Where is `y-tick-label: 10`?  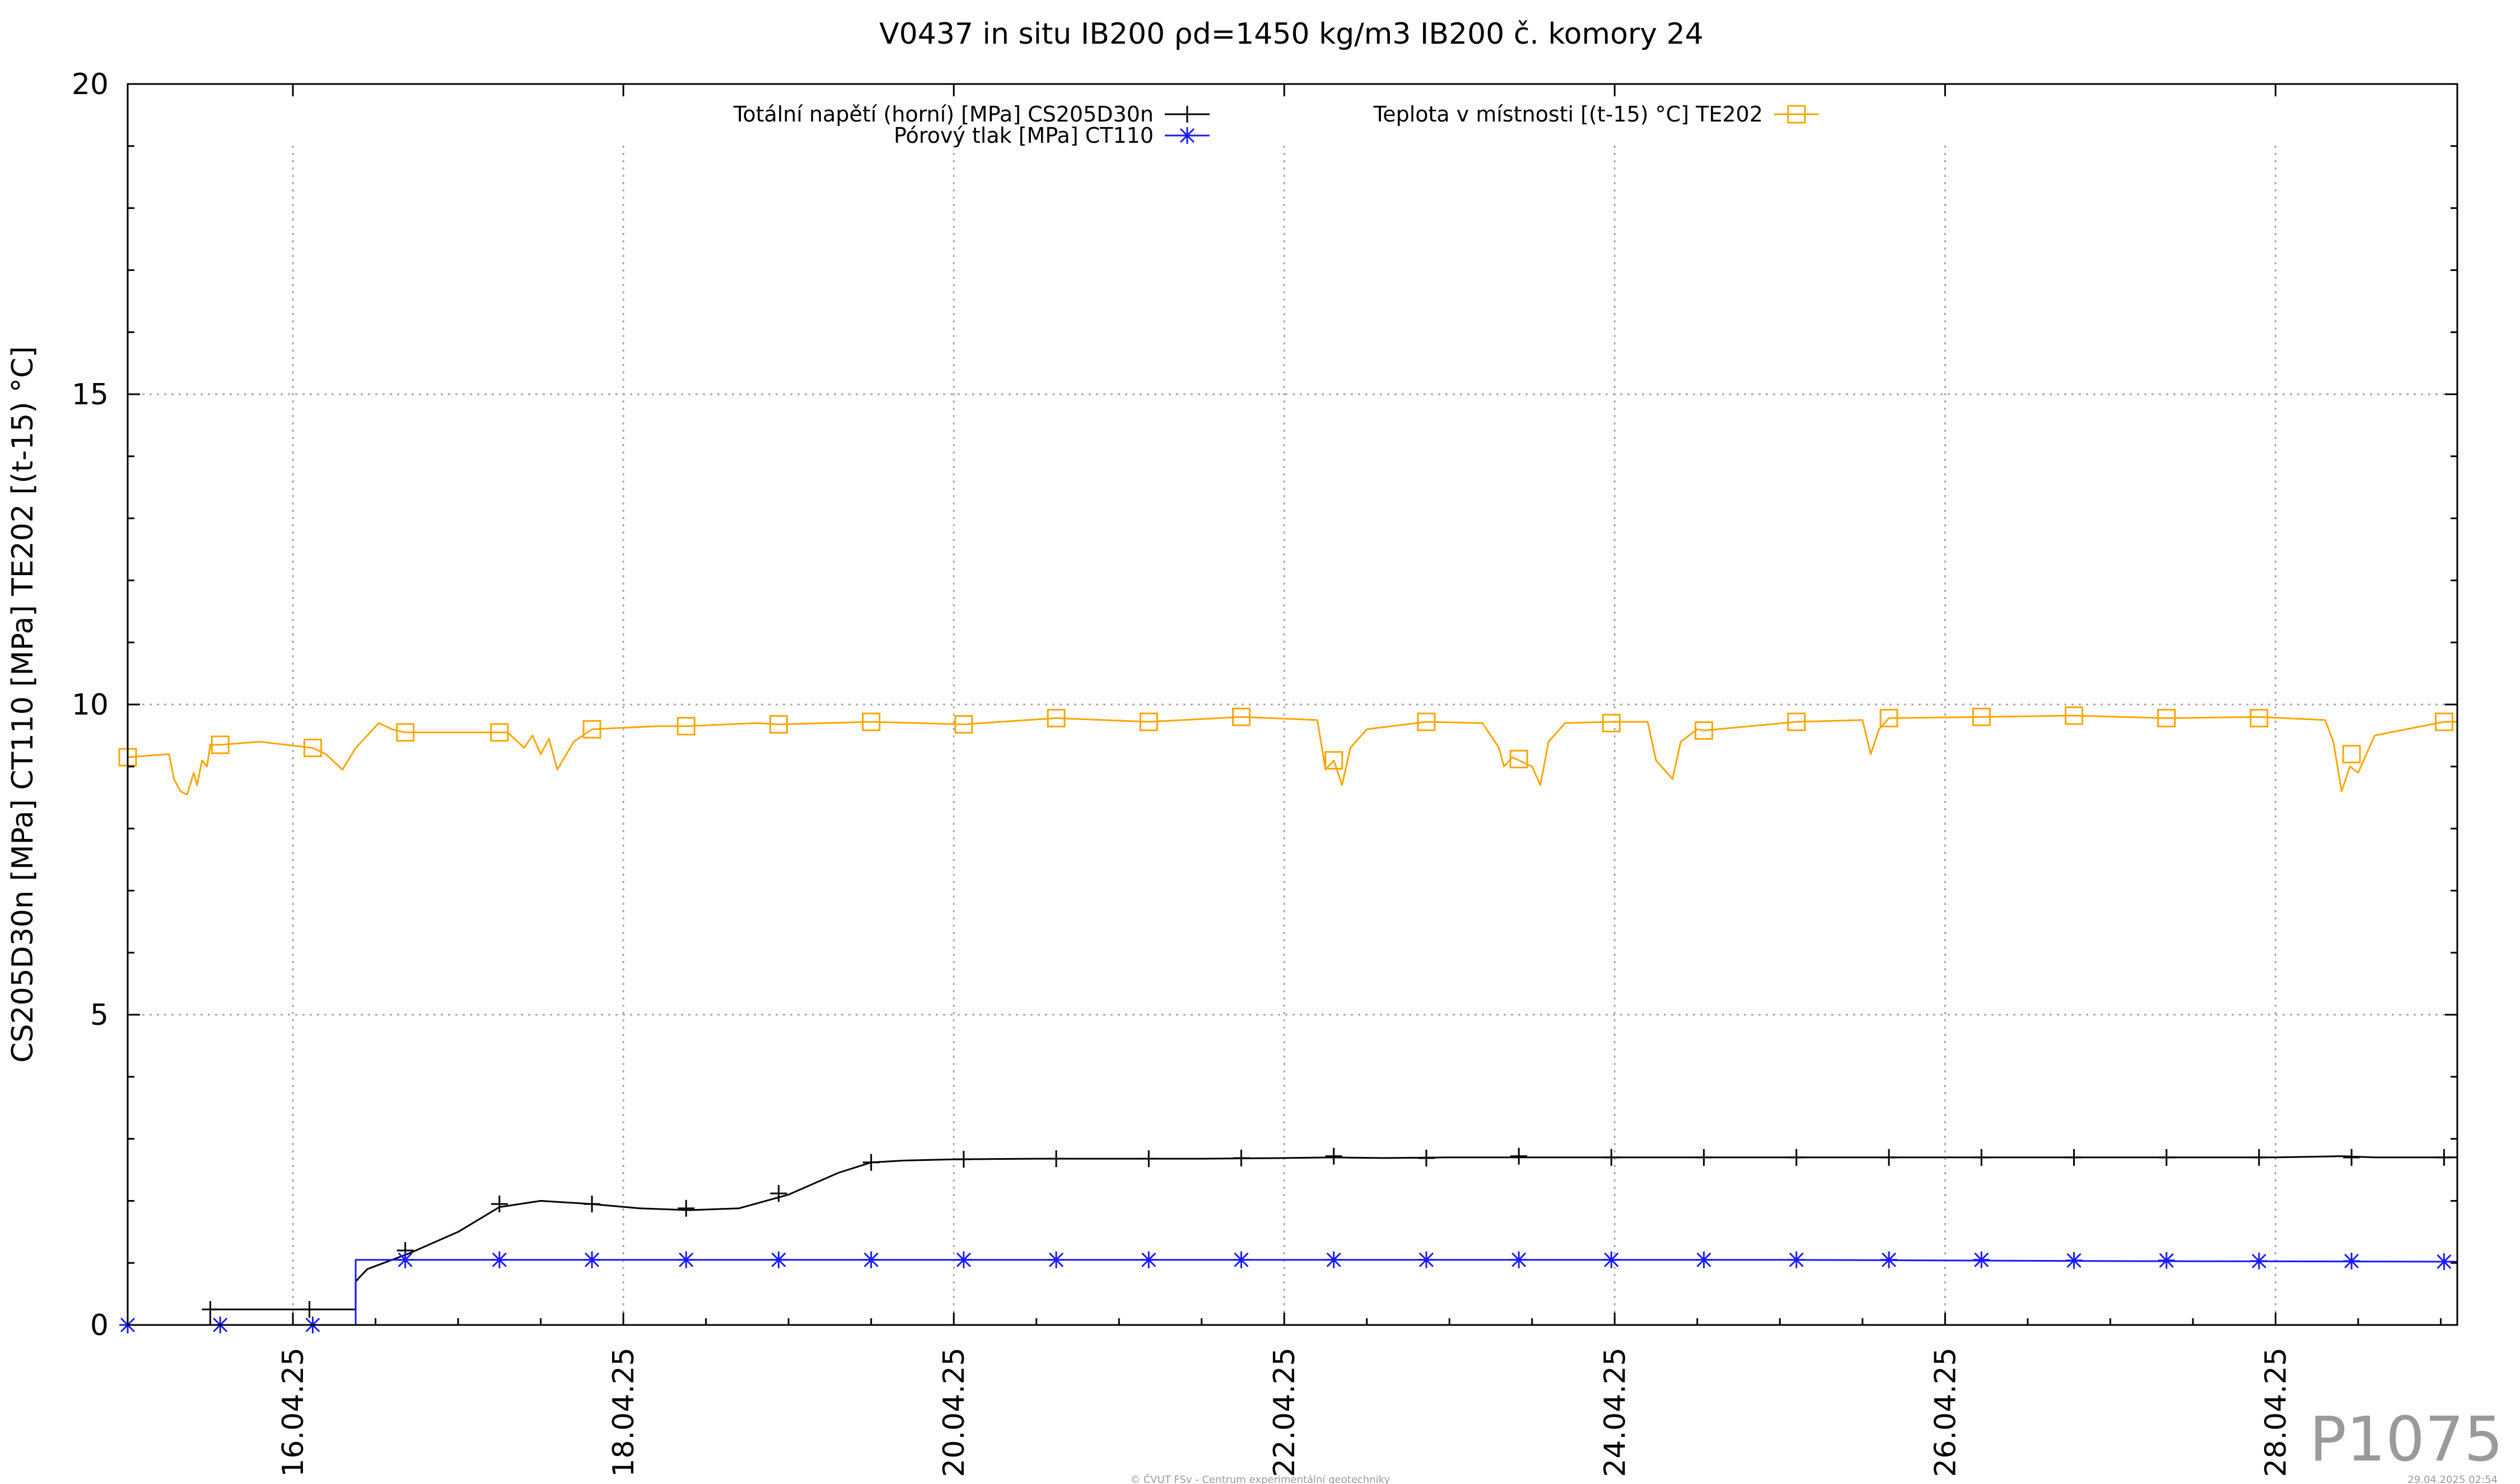
y-tick-label: 10 is located at coordinates (91, 705).